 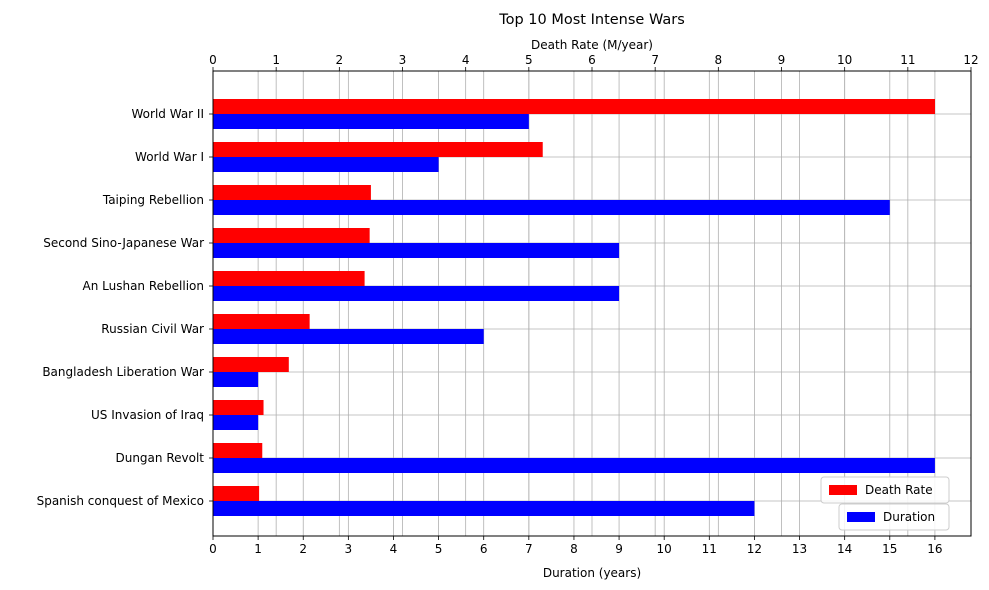 I want to click on y-tick-label: Russian Civil War, so click(x=152, y=329).